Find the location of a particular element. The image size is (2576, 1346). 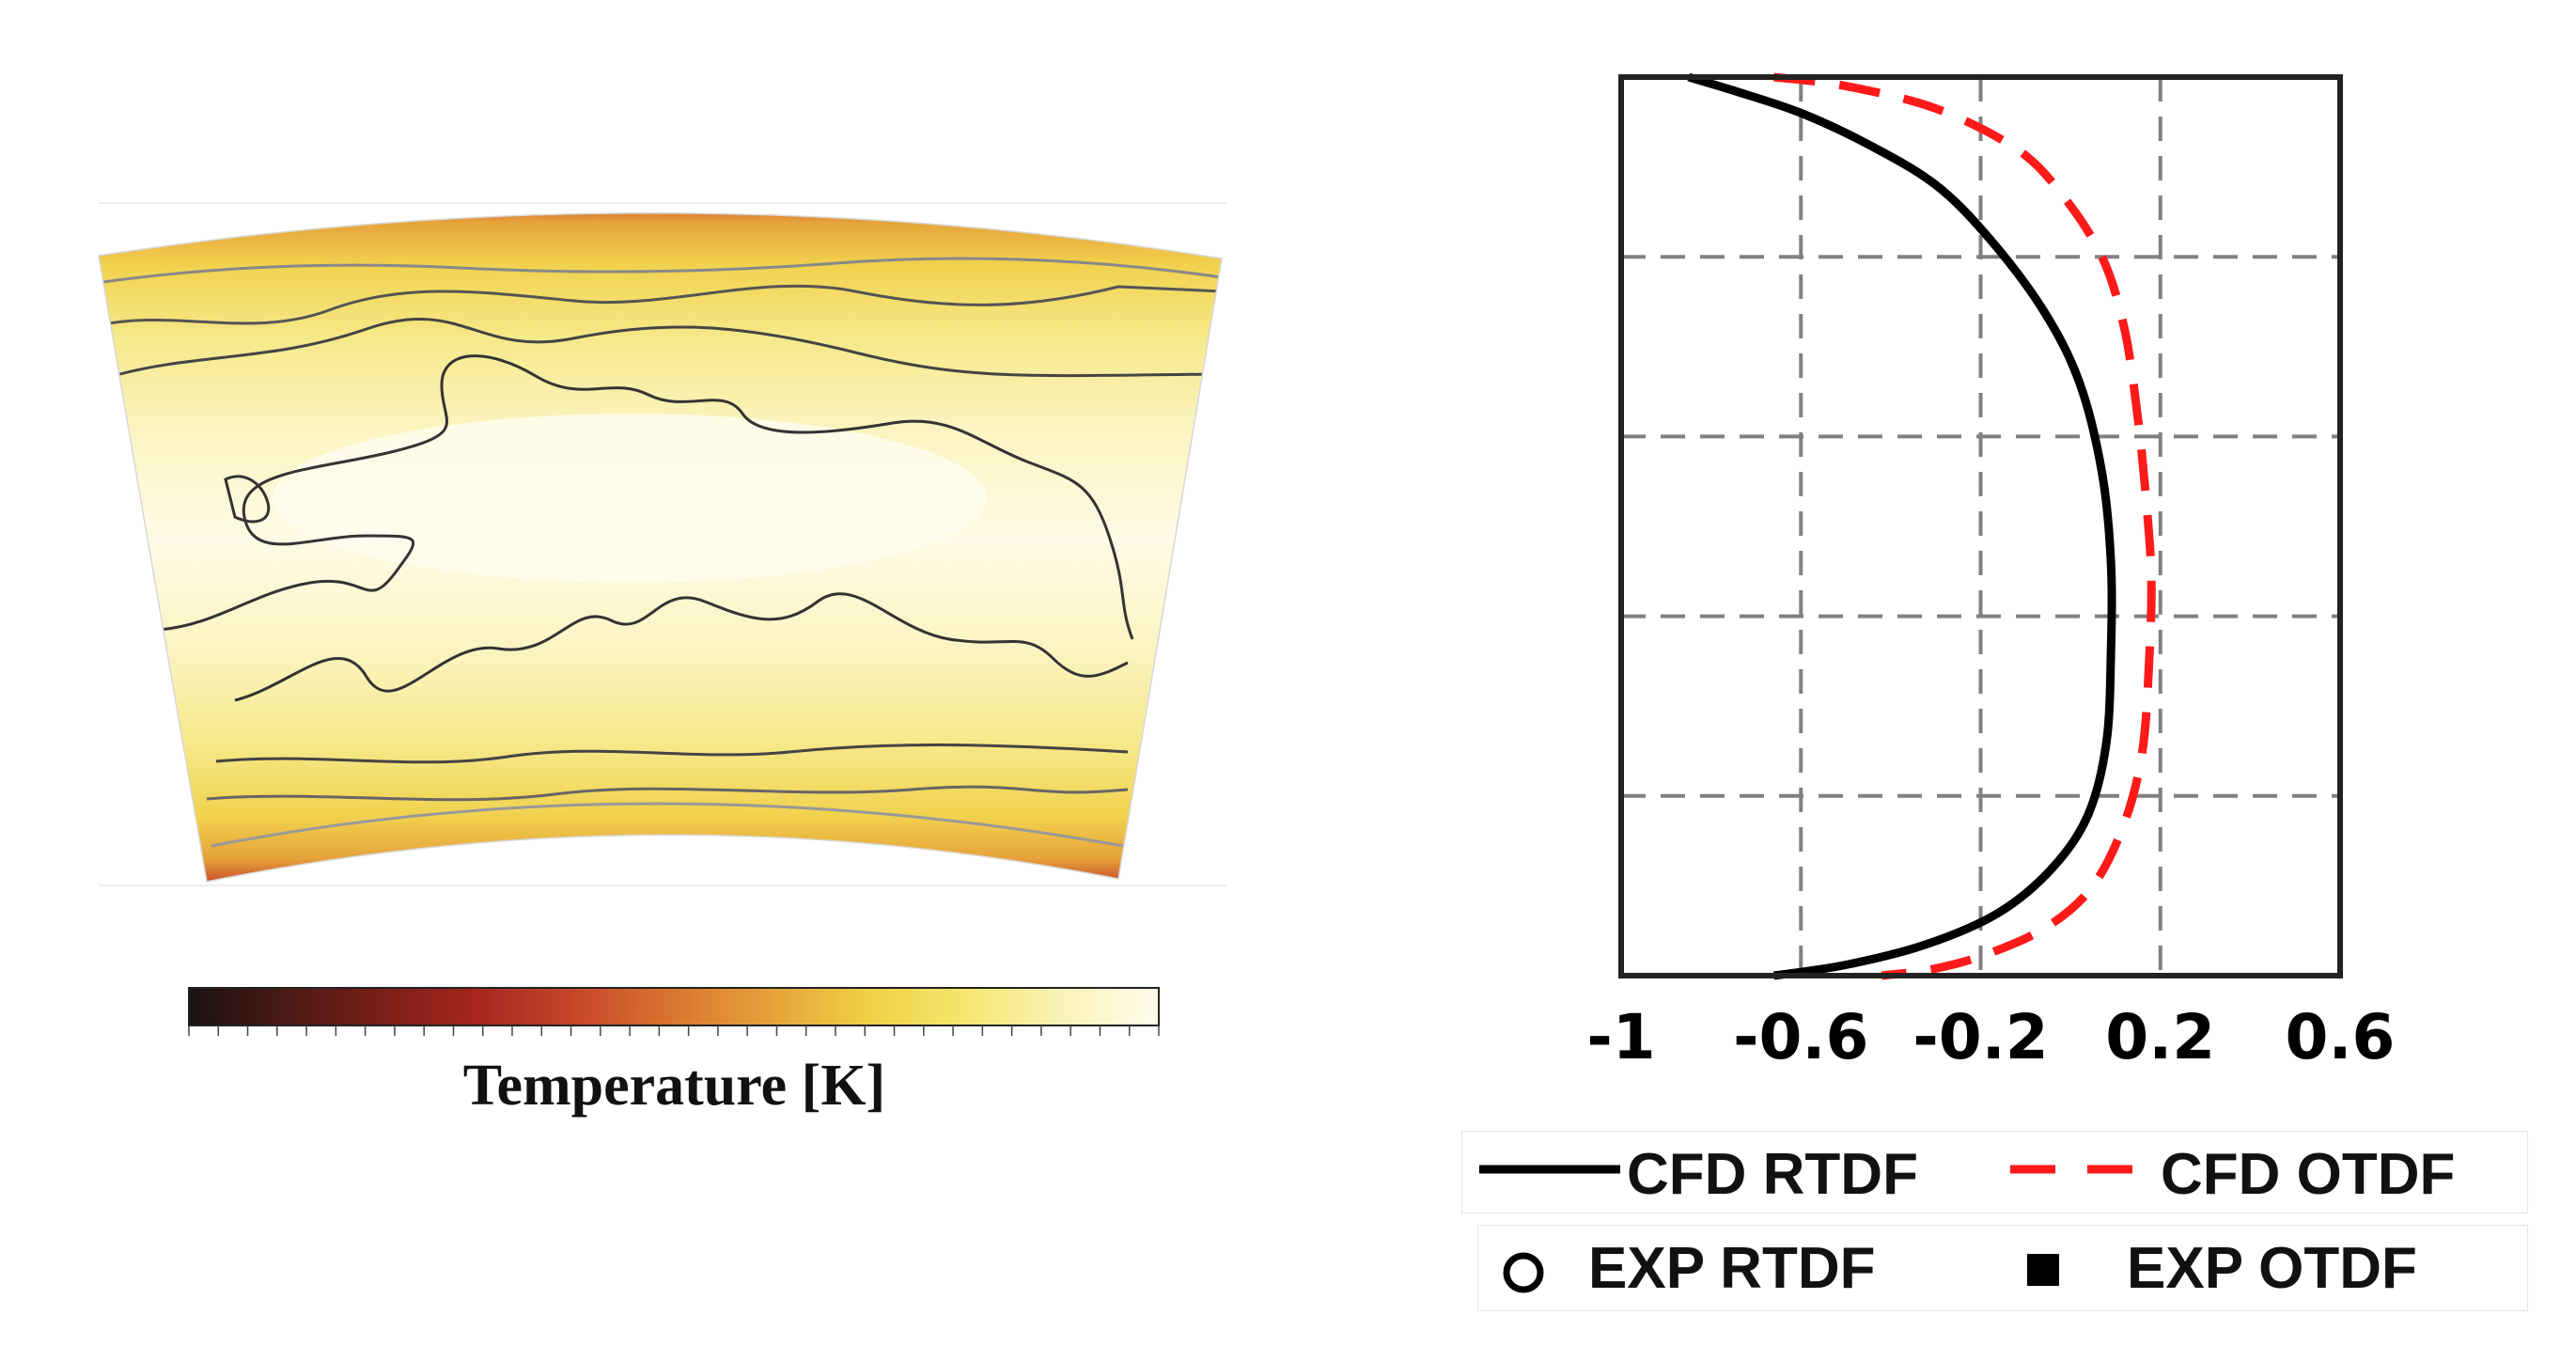

x-tick-label: 0.6 is located at coordinates (2341, 1037).